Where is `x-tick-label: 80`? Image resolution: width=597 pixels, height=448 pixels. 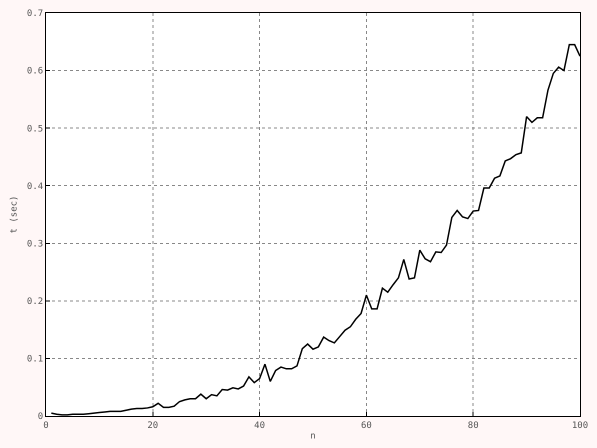
x-tick-label: 80 is located at coordinates (473, 425).